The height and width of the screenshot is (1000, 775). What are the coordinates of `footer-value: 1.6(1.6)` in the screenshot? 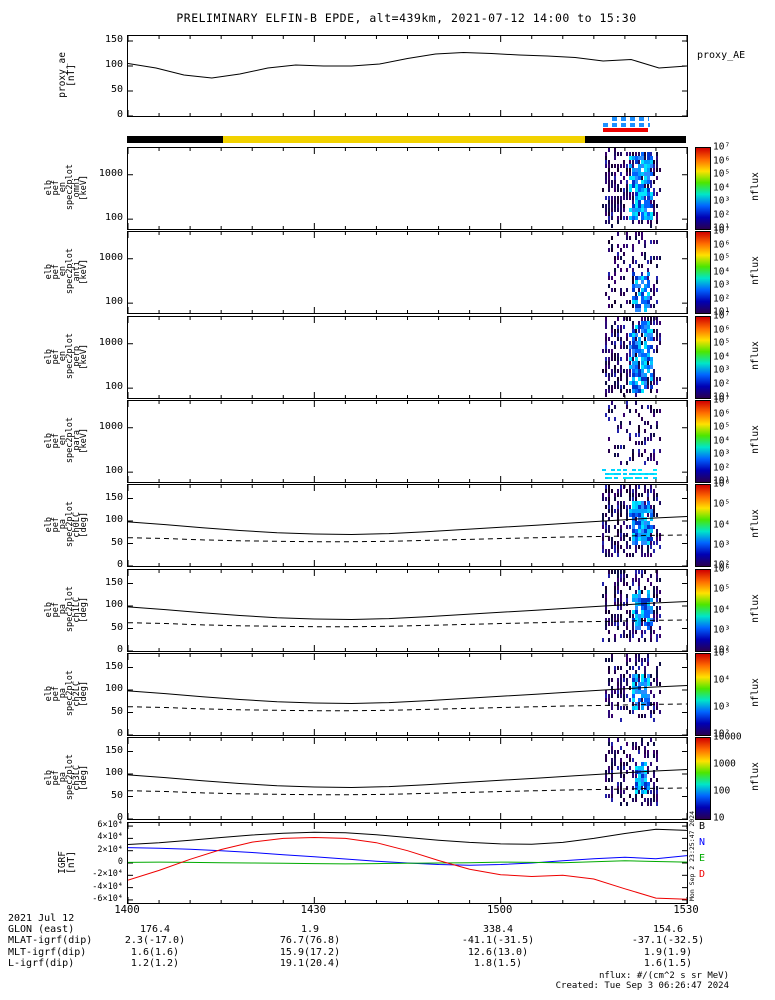 It's located at (155, 952).